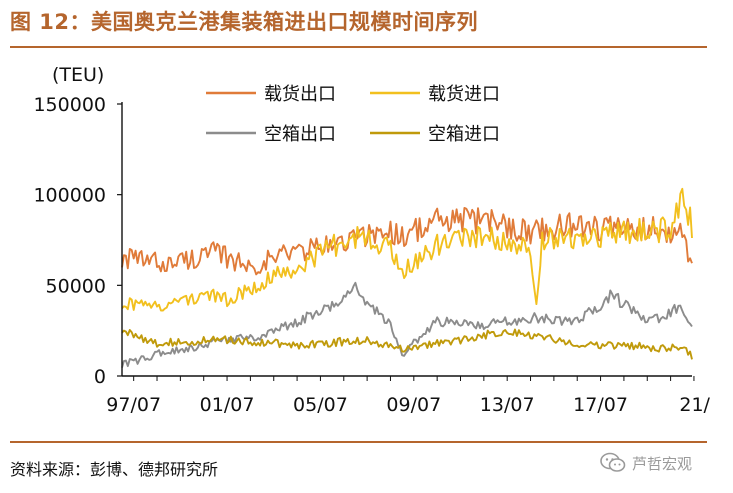 The width and height of the screenshot is (733, 493). I want to click on x-tick-label-0: 97/07, so click(133, 405).